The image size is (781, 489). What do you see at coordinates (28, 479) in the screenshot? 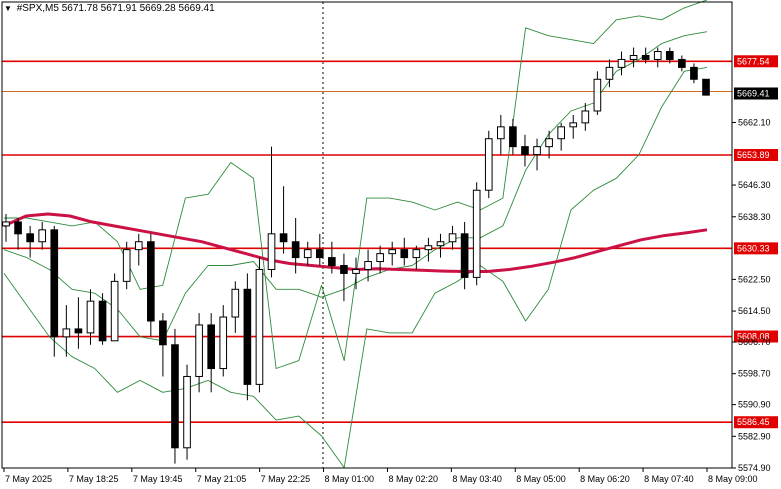
I see `x-tick-label: 7 May 2025` at bounding box center [28, 479].